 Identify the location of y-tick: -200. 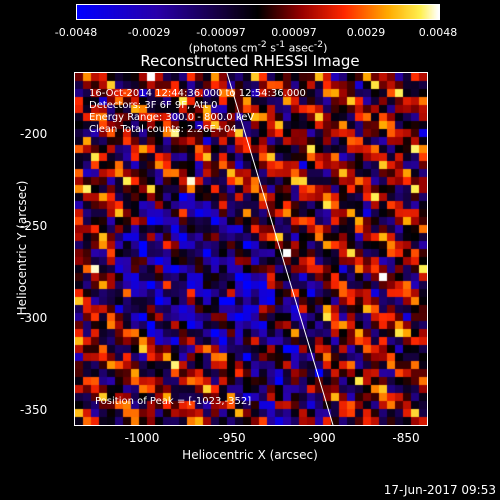
(34, 134).